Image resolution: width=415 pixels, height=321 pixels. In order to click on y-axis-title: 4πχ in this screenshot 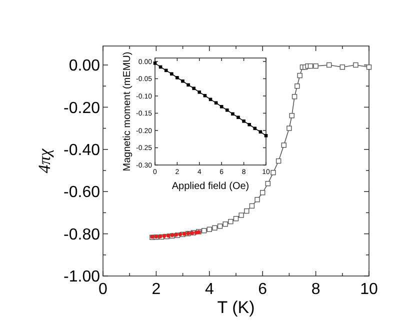, I will do `click(44, 161)`.